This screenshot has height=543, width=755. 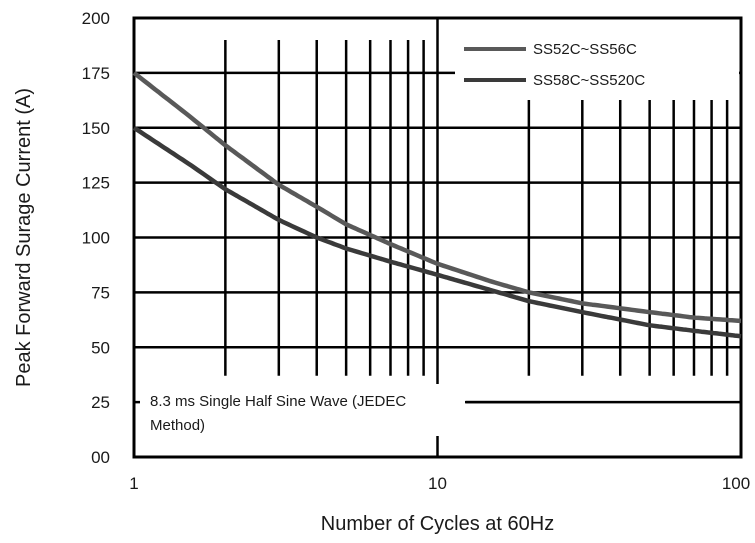 What do you see at coordinates (736, 483) in the screenshot?
I see `x-tick-label: 100` at bounding box center [736, 483].